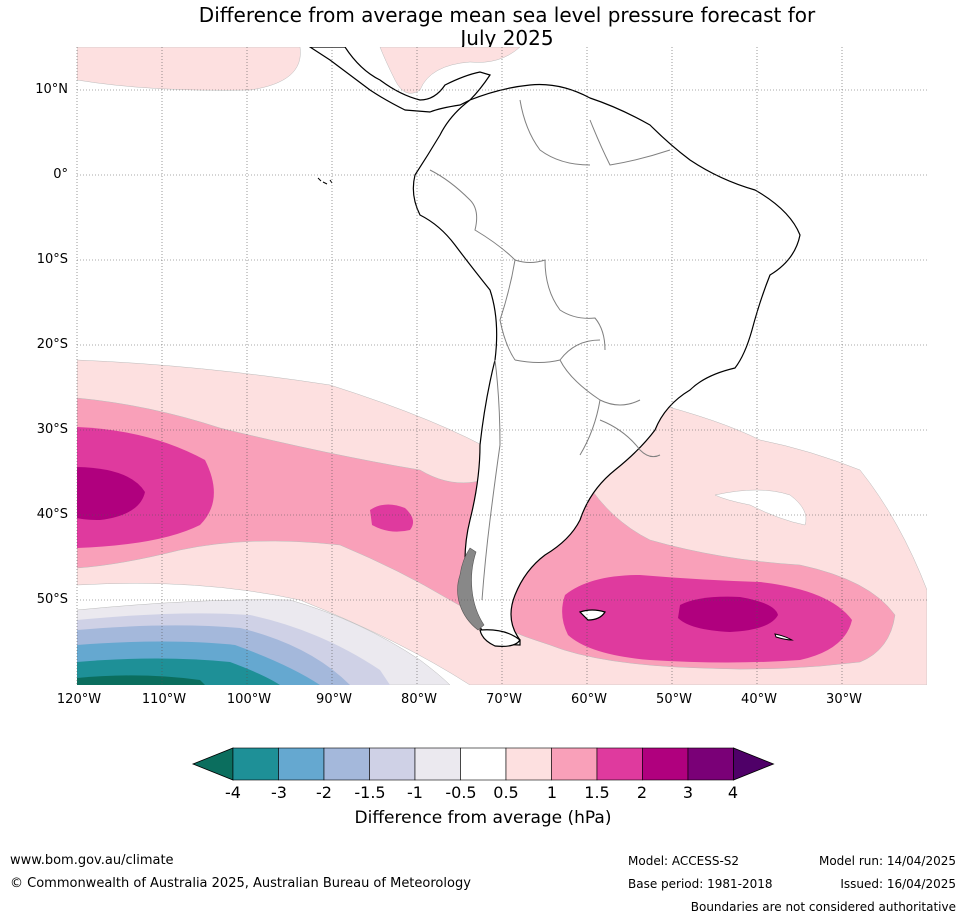 This screenshot has height=919, width=965. Describe the element at coordinates (642, 792) in the screenshot. I see `colorbar-tick-label: 2` at that location.